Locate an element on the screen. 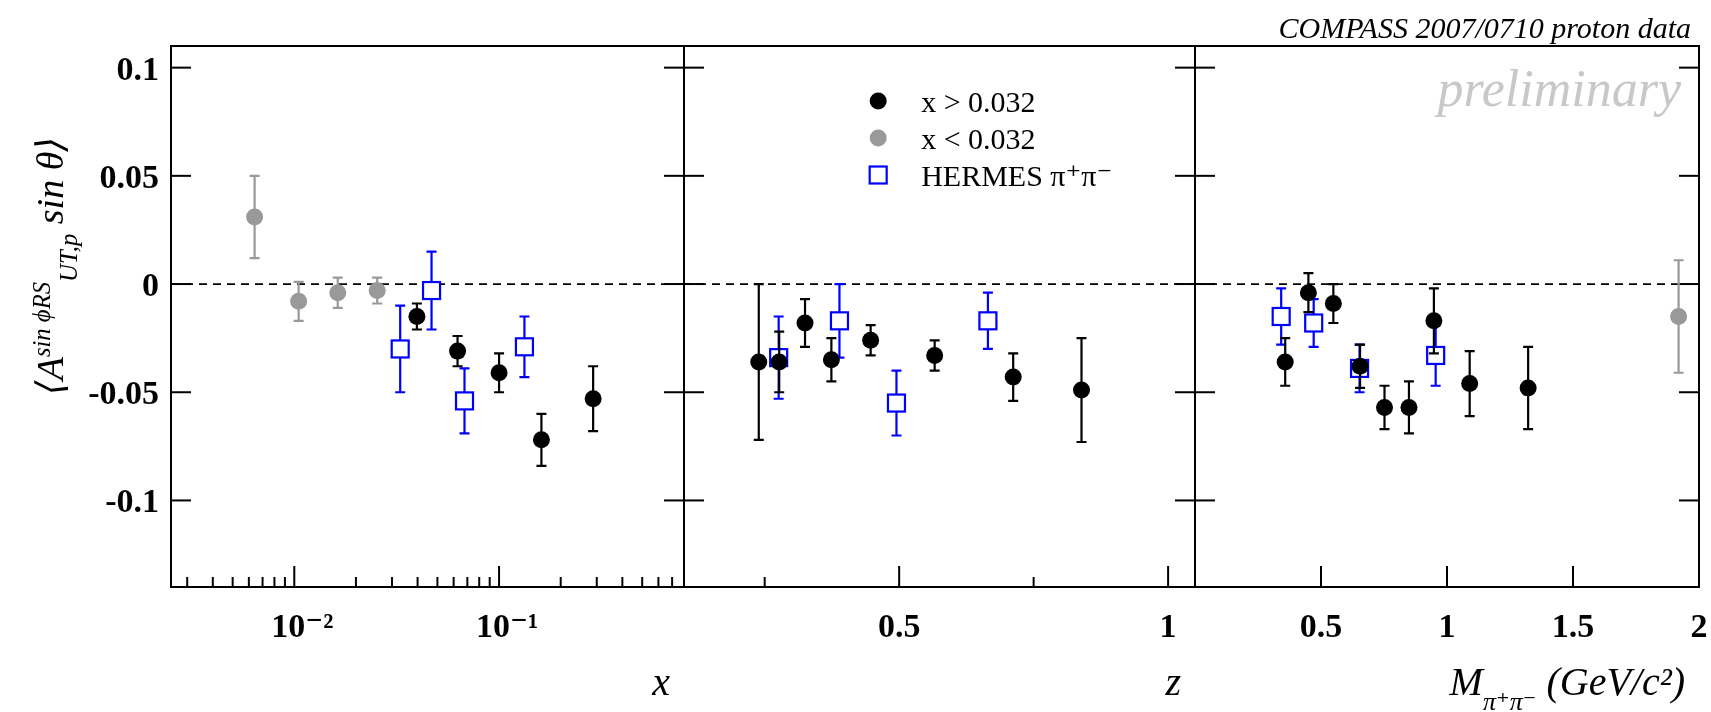  x-axis-title: x is located at coordinates (661, 681).